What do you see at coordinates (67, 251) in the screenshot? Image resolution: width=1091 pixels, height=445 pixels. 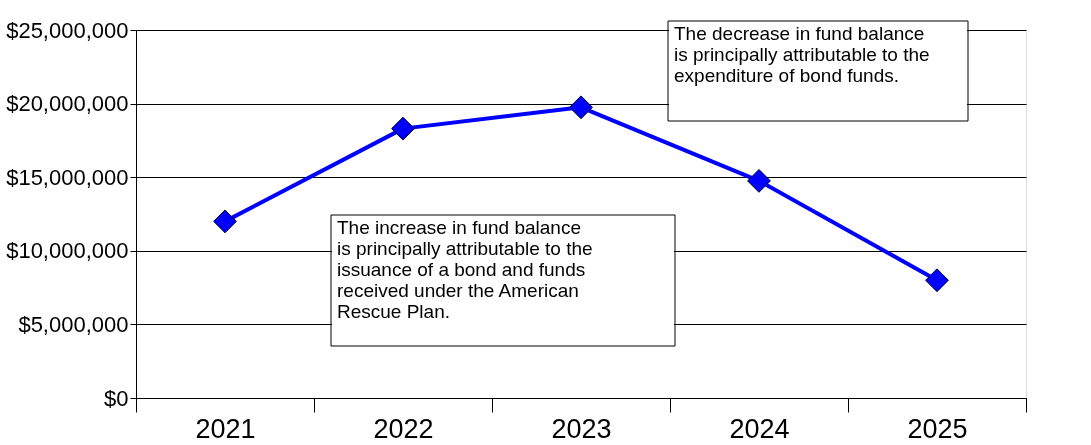 I see `y-tick-label: $10,000,000` at bounding box center [67, 251].